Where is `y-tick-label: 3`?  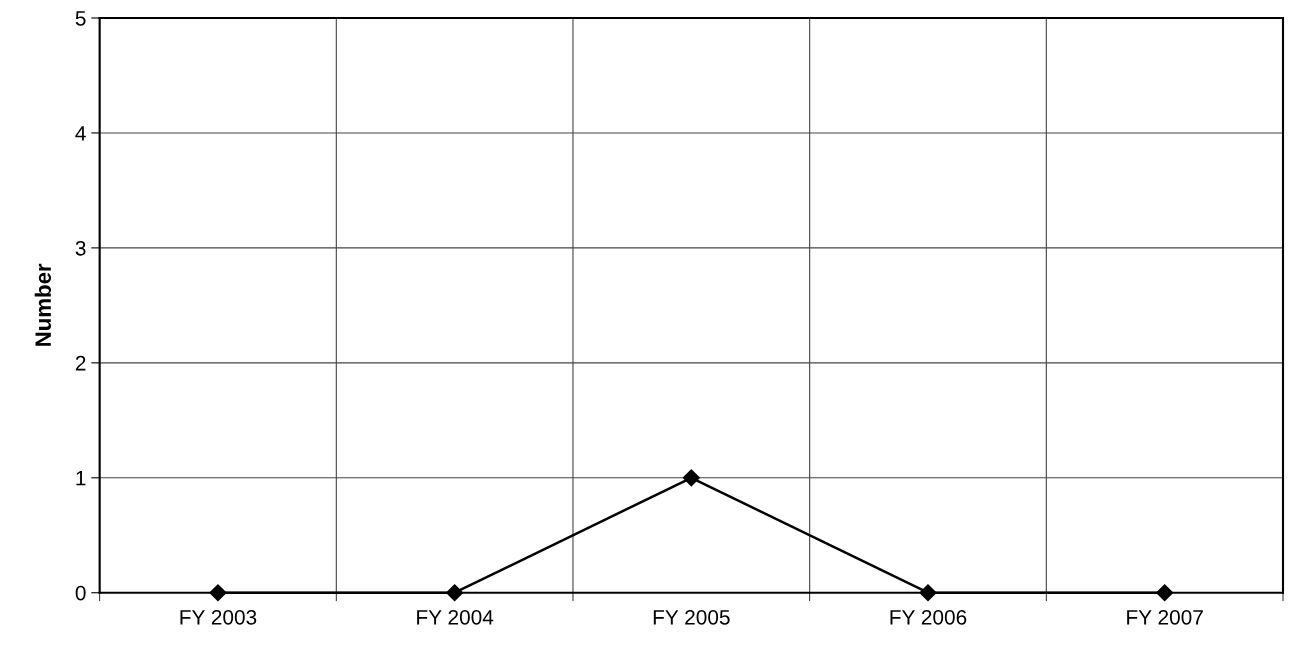
y-tick-label: 3 is located at coordinates (80, 248).